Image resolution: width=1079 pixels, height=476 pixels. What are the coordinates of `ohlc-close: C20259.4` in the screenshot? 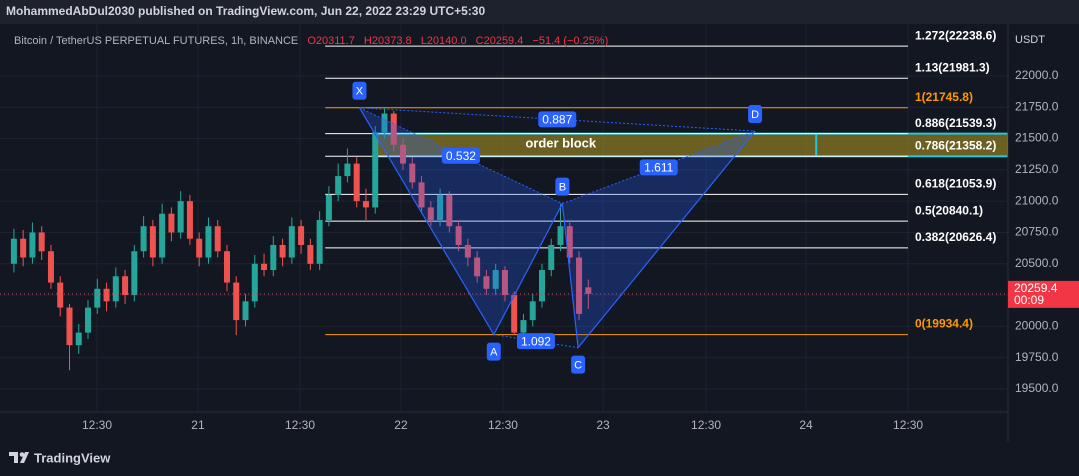 It's located at (500, 41).